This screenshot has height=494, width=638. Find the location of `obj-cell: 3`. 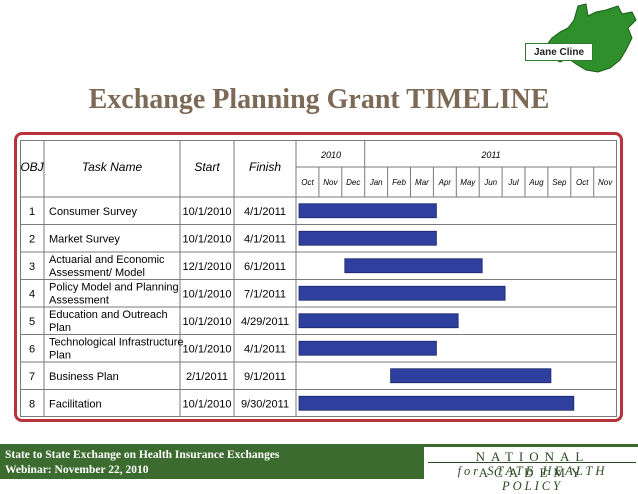

obj-cell: 3 is located at coordinates (32, 267).